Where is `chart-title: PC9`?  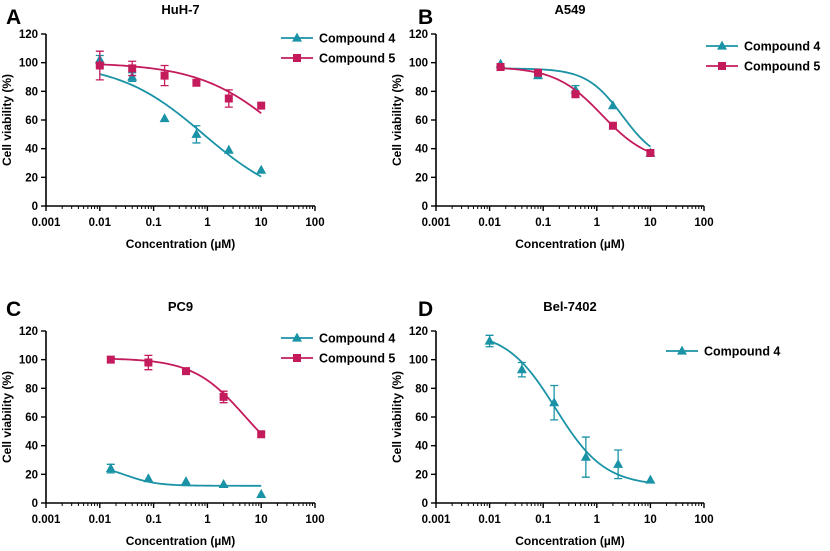
chart-title: PC9 is located at coordinates (180, 306).